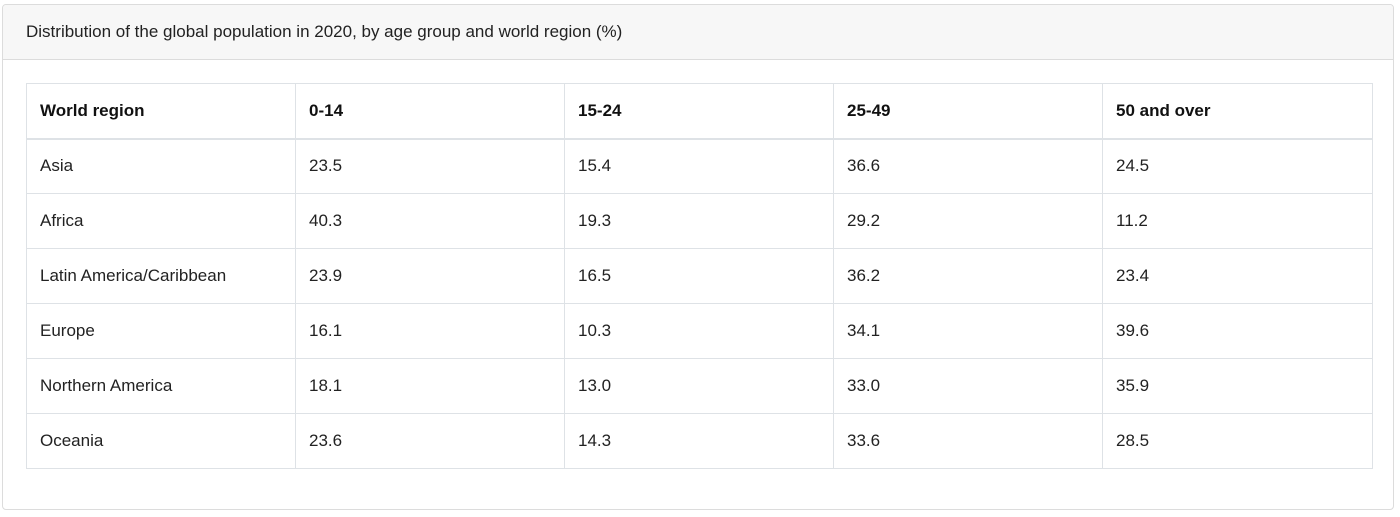 This screenshot has width=1400, height=517. What do you see at coordinates (430, 221) in the screenshot?
I see `value-cell: 40.3` at bounding box center [430, 221].